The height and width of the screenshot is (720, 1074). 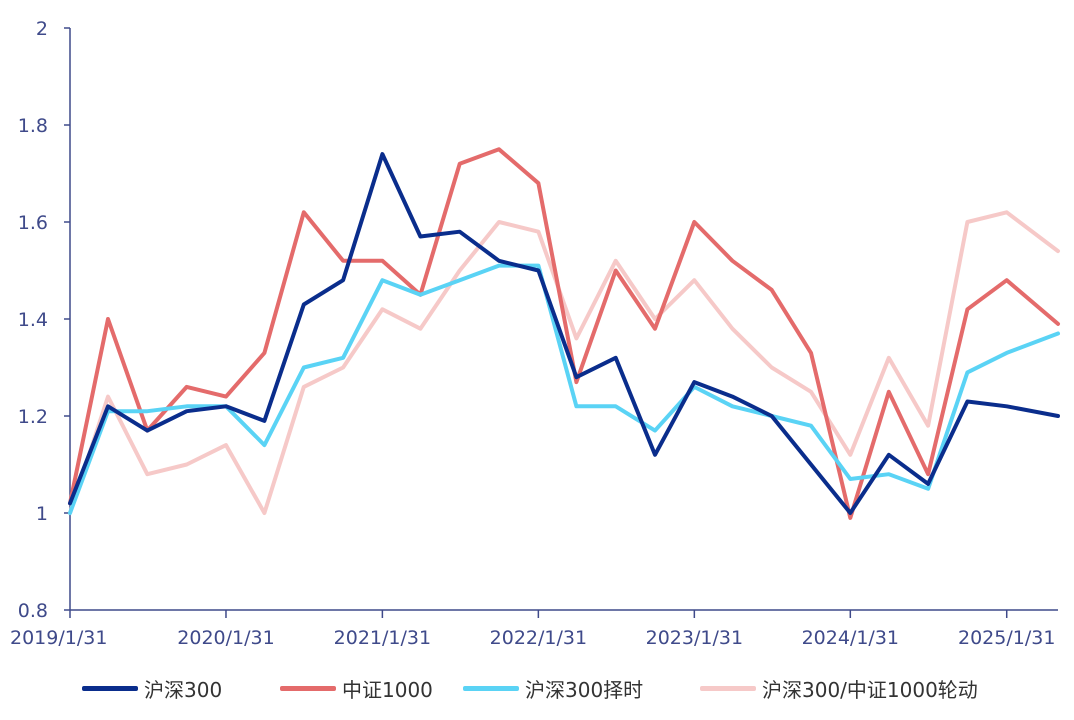 I want to click on legend: 沪深300 中证1000 沪深300择时 沪深300/中证1000轮动, so click(x=537, y=688).